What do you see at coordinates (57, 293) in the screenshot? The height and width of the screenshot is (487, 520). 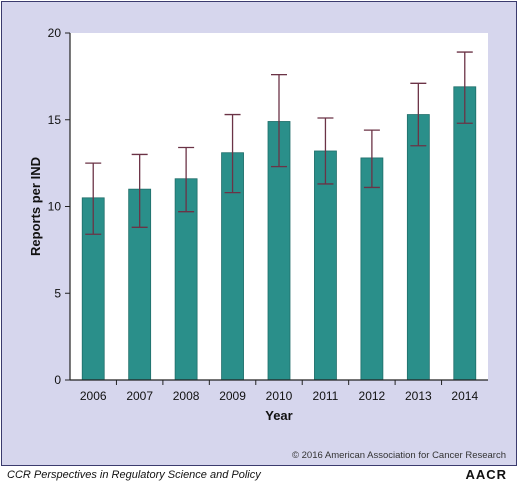 I see `y-tick-label: 5` at bounding box center [57, 293].